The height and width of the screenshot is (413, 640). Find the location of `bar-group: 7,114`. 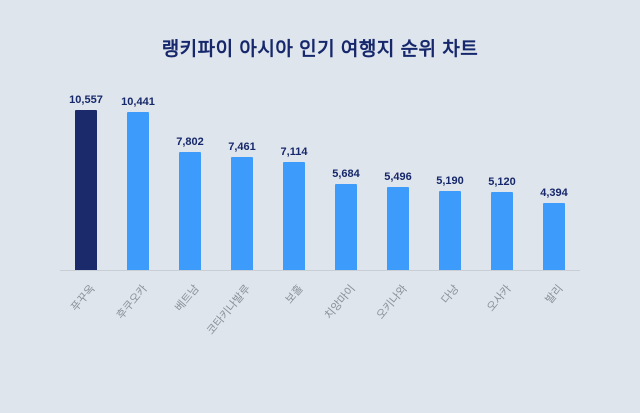

bar-group: 7,114 is located at coordinates (294, 178).